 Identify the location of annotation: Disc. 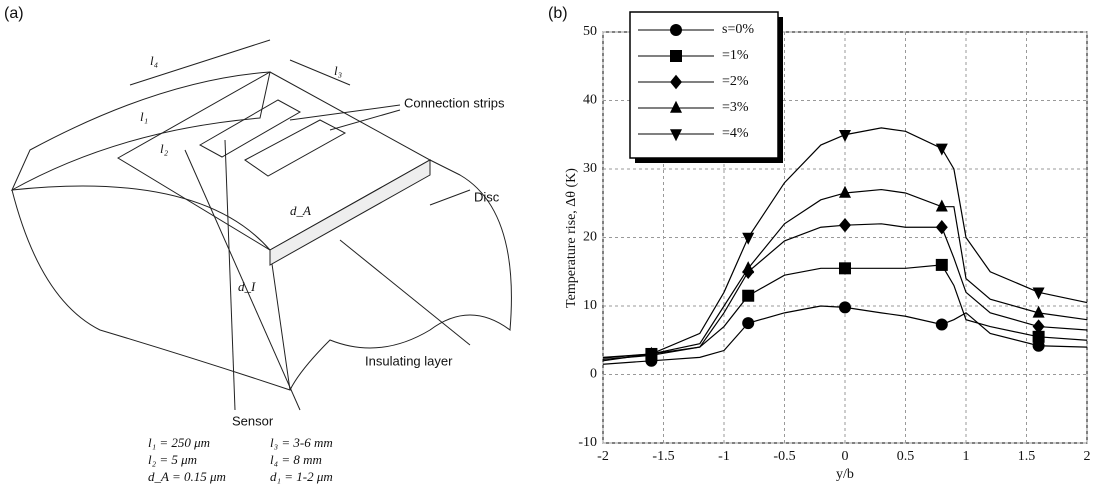
(487, 196).